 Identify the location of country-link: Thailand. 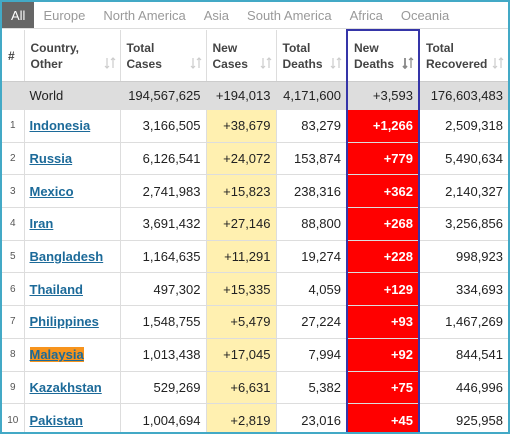
(56, 289).